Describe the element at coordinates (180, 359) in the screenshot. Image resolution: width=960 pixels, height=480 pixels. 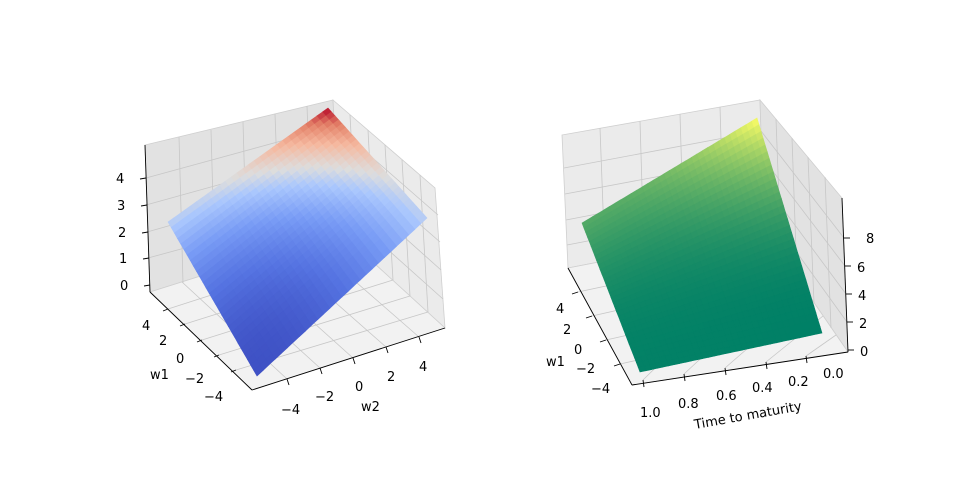
I see `left-y-tick-2: 0` at that location.